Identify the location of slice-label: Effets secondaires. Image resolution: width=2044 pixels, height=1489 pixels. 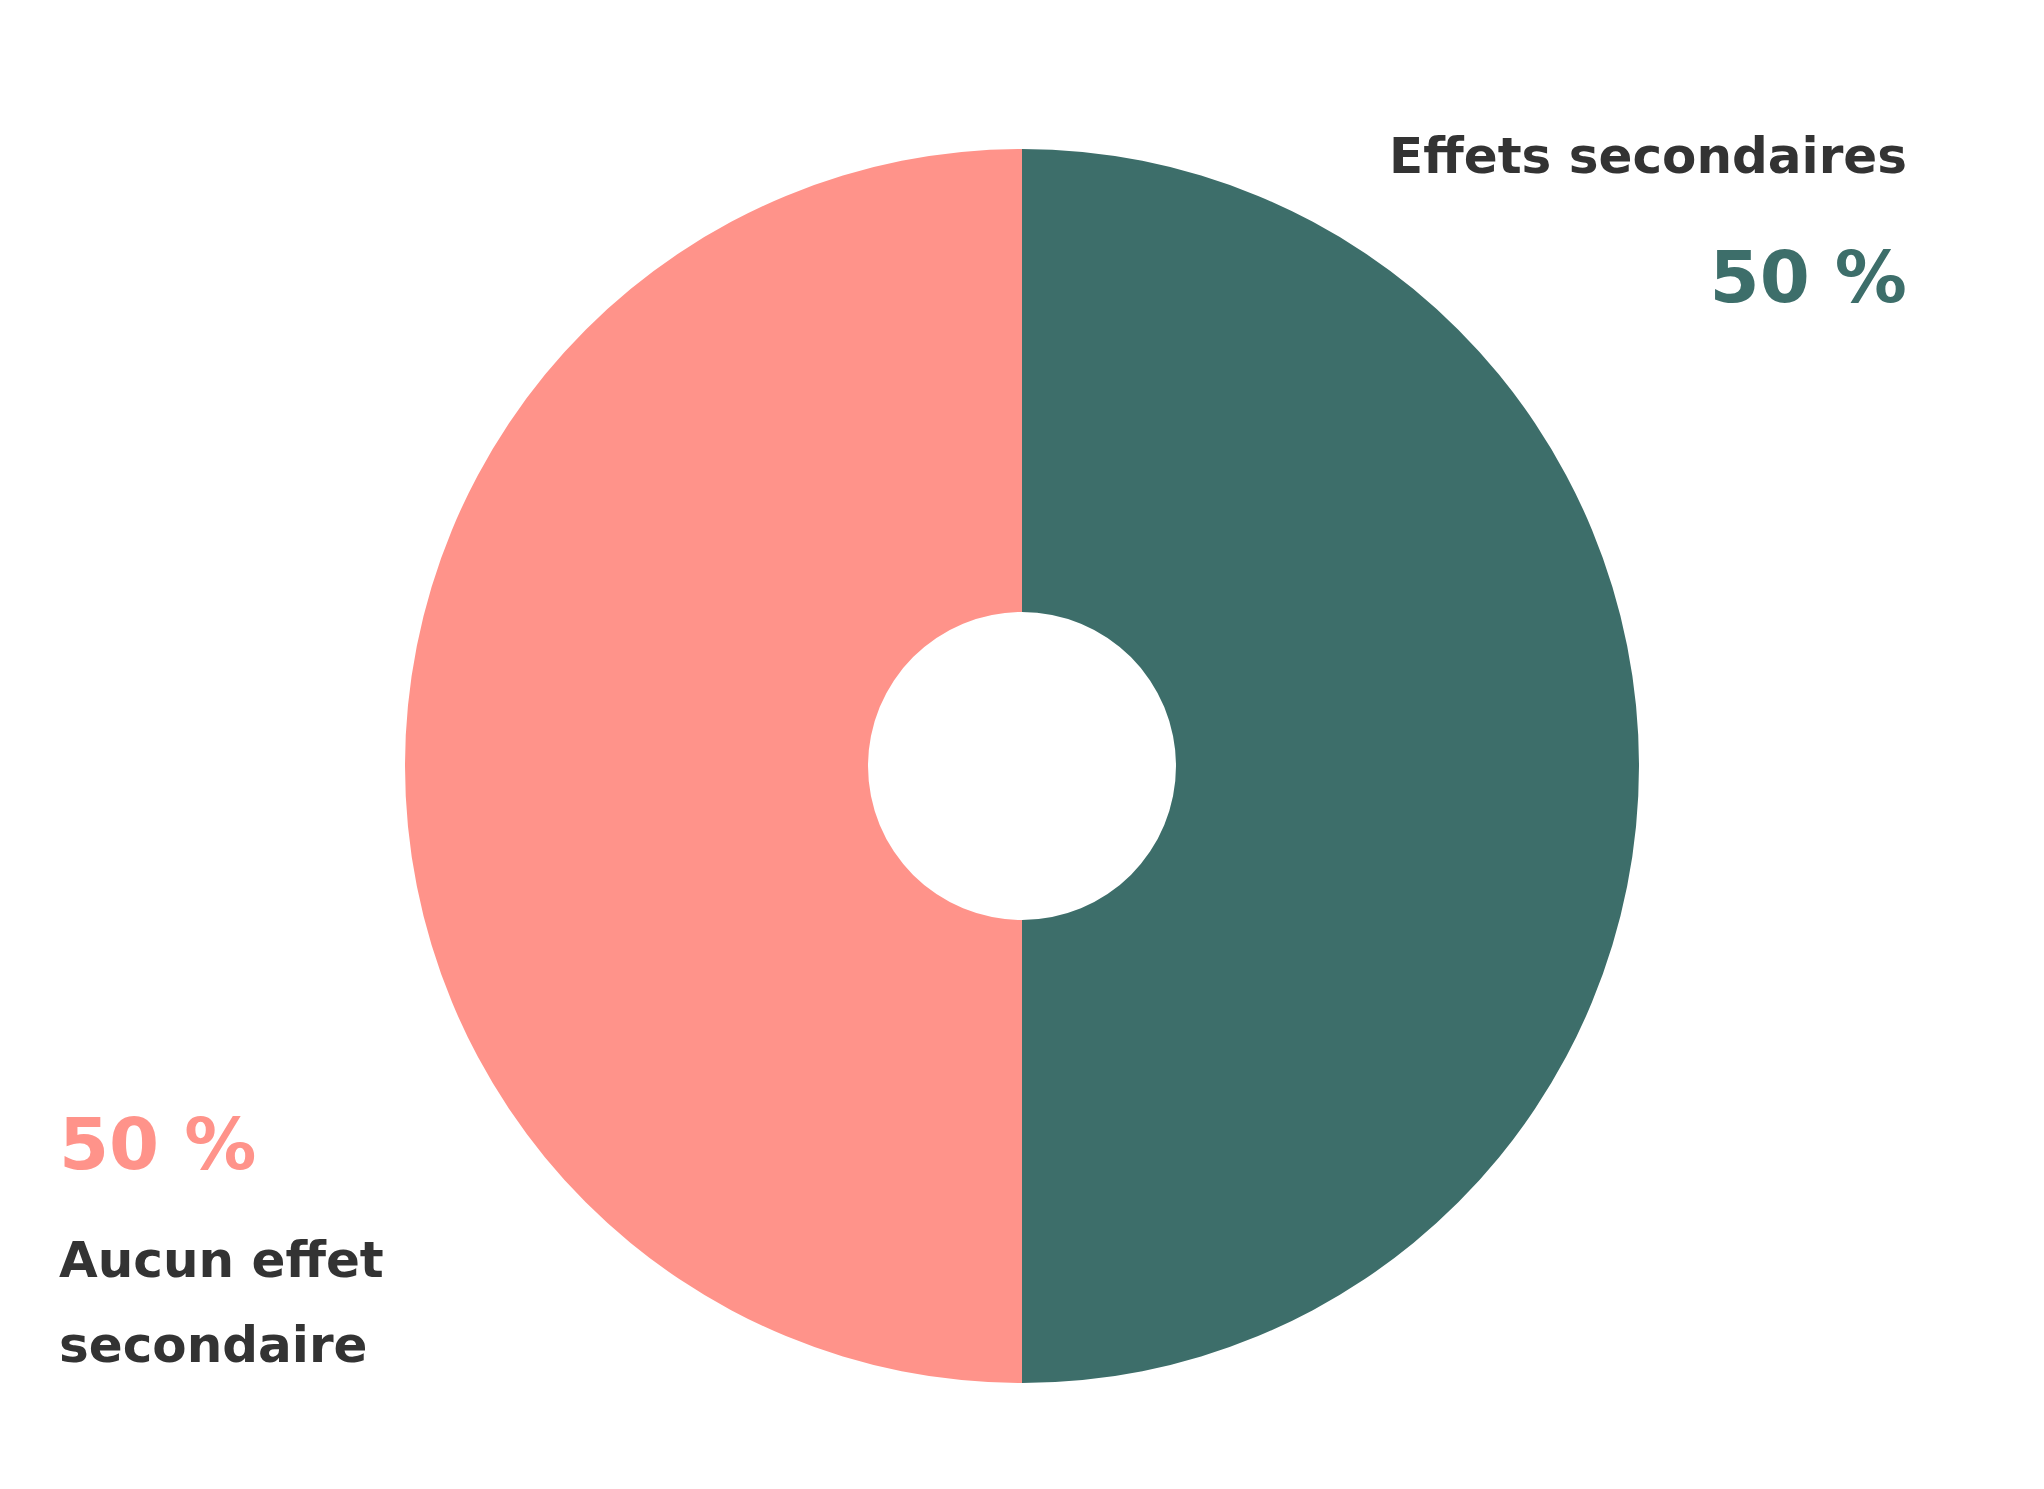
(1648, 156).